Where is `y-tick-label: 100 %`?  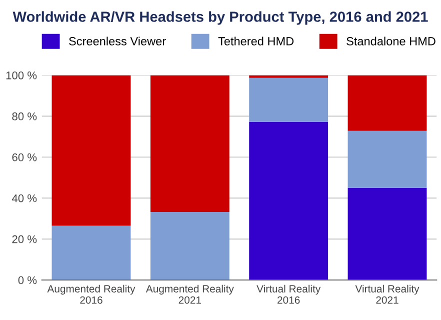 y-tick-label: 100 % is located at coordinates (21, 75).